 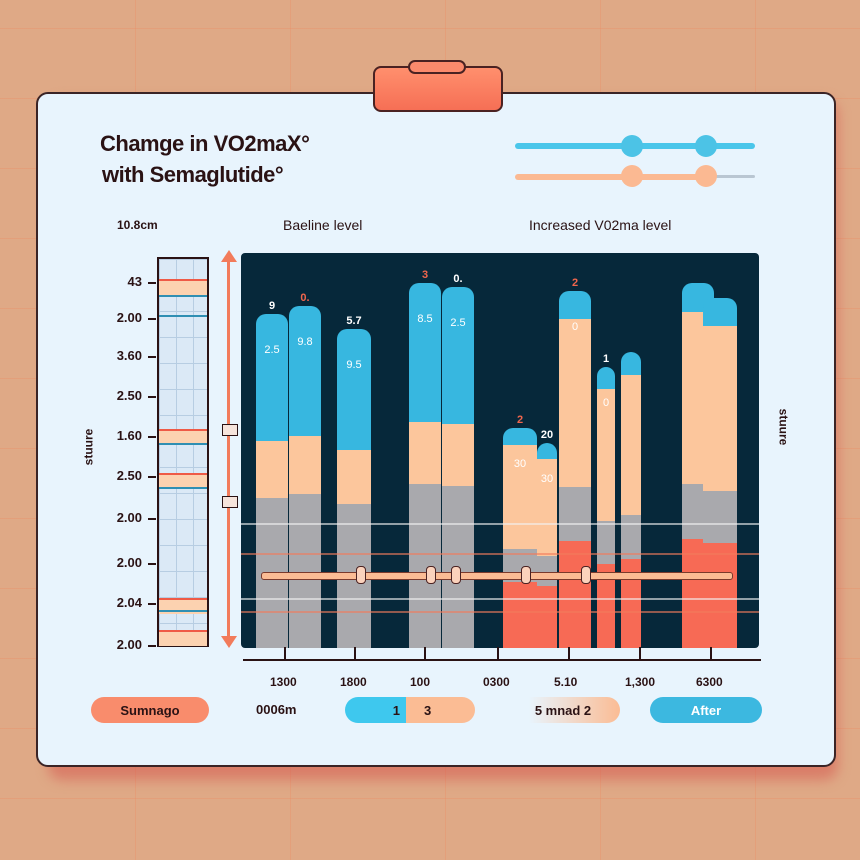 What do you see at coordinates (276, 709) in the screenshot?
I see `footer-unit-text: 0006m` at bounding box center [276, 709].